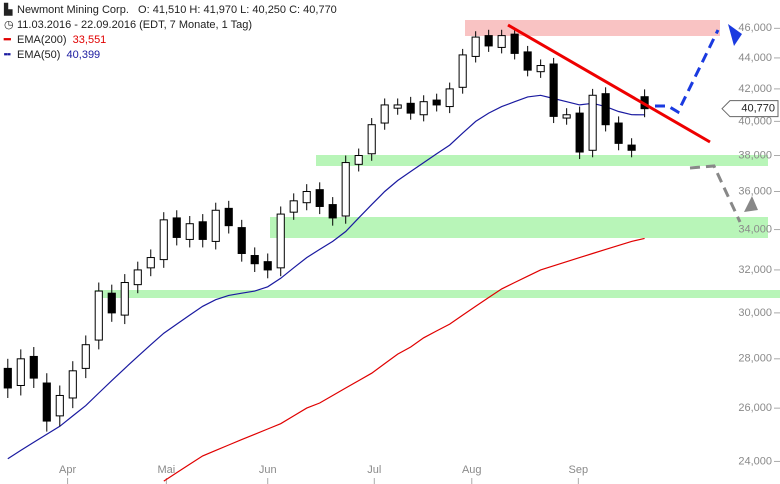  I want to click on legend-value: 33,551, so click(89, 40).